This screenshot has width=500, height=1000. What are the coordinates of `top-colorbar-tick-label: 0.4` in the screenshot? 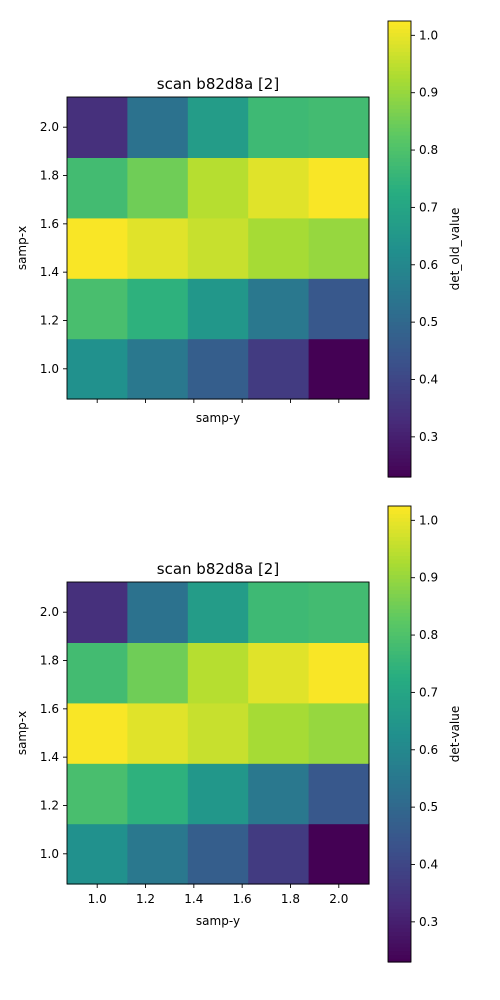 It's located at (428, 379).